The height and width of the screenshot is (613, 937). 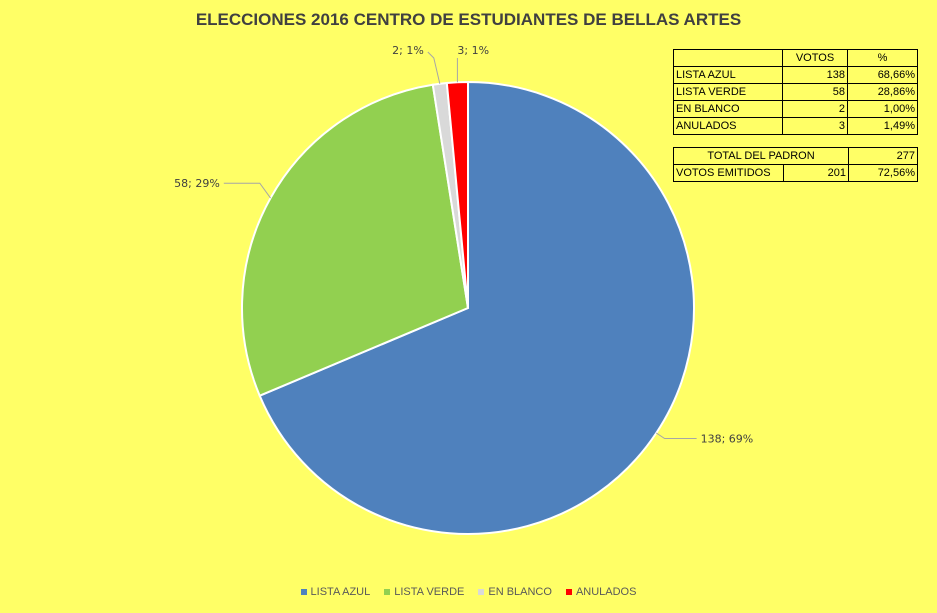 What do you see at coordinates (728, 126) in the screenshot?
I see `row-label: ANULADOS` at bounding box center [728, 126].